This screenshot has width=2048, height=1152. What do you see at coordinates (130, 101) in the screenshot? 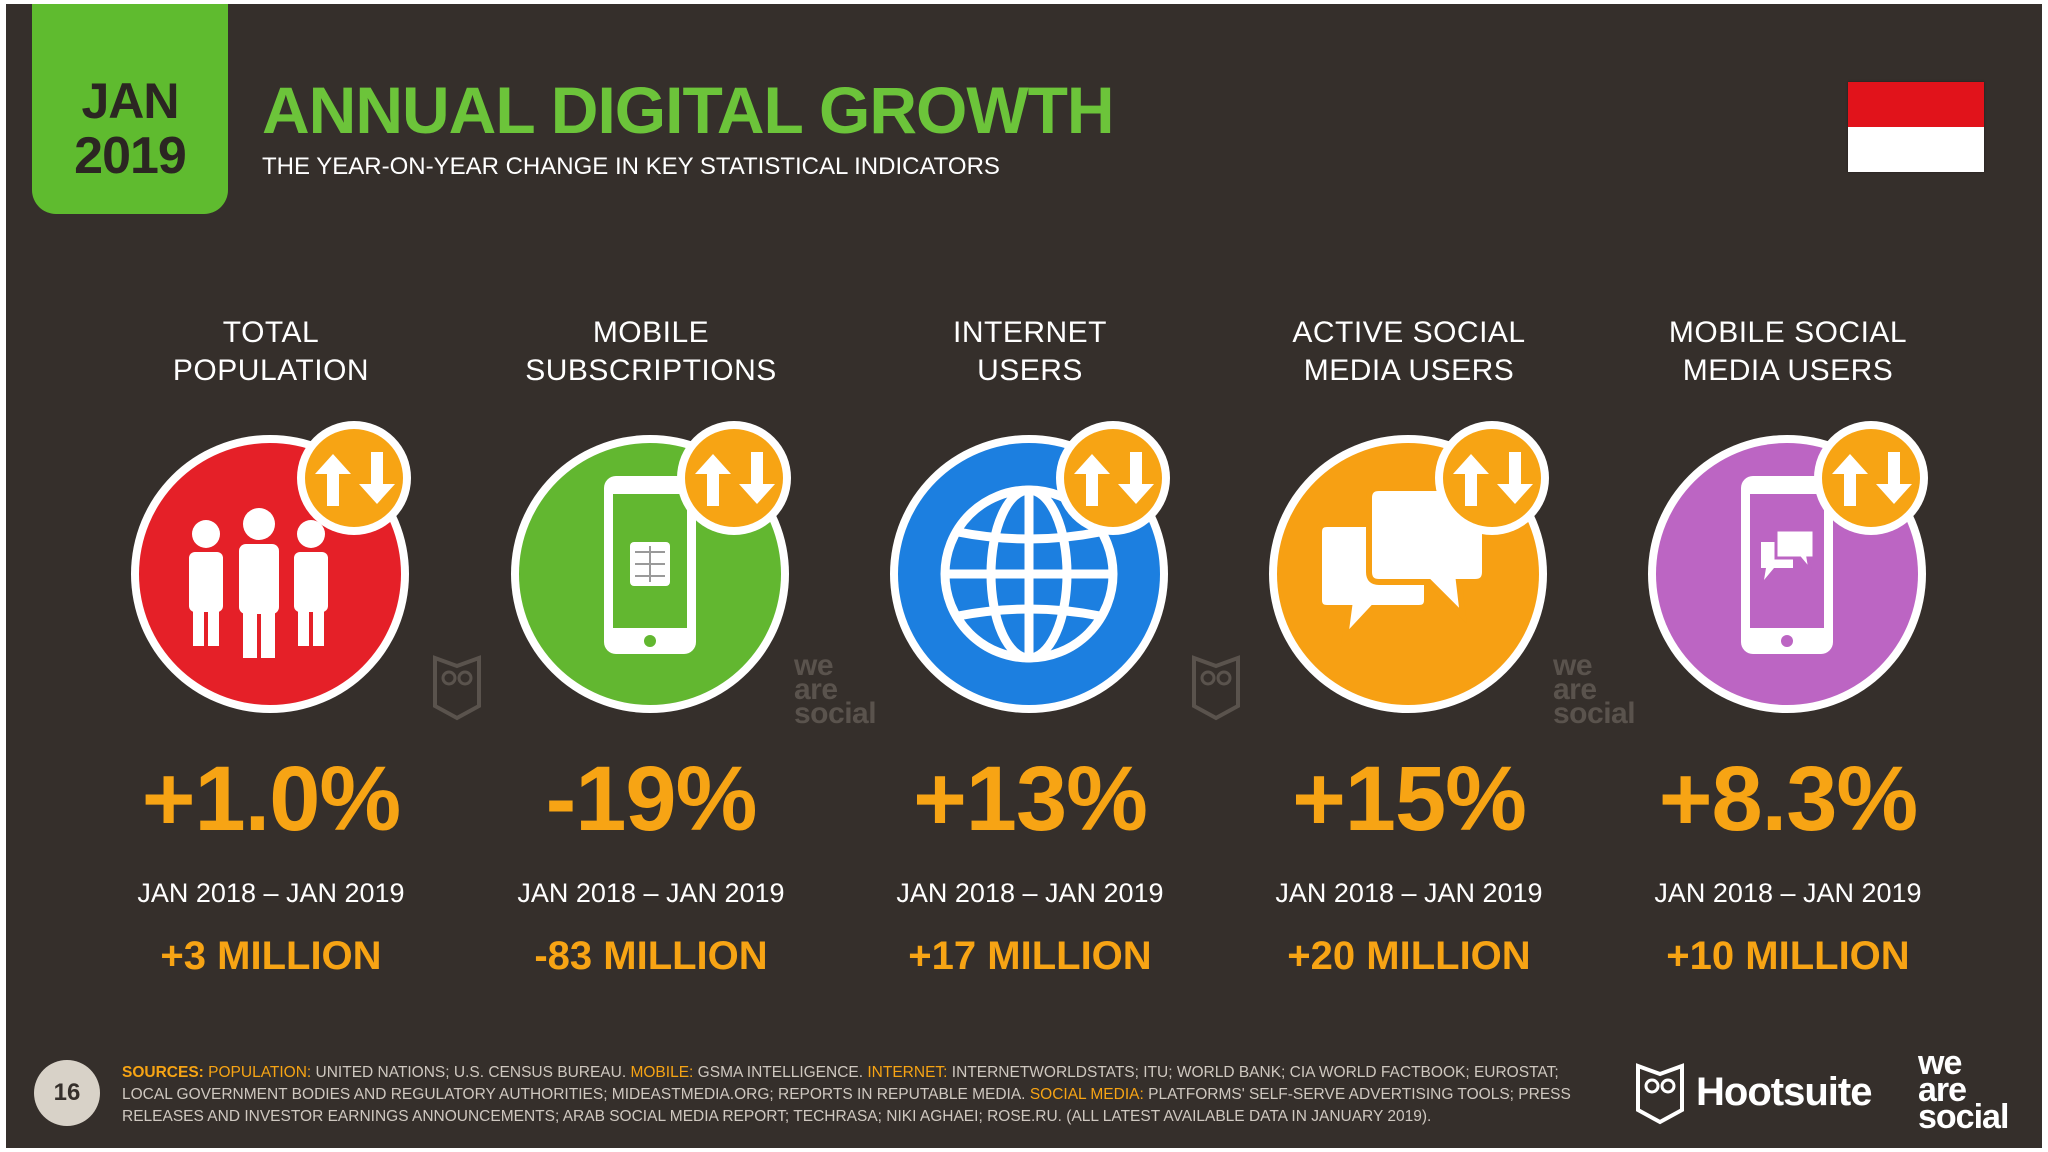
I see `badge-month: JAN` at bounding box center [130, 101].